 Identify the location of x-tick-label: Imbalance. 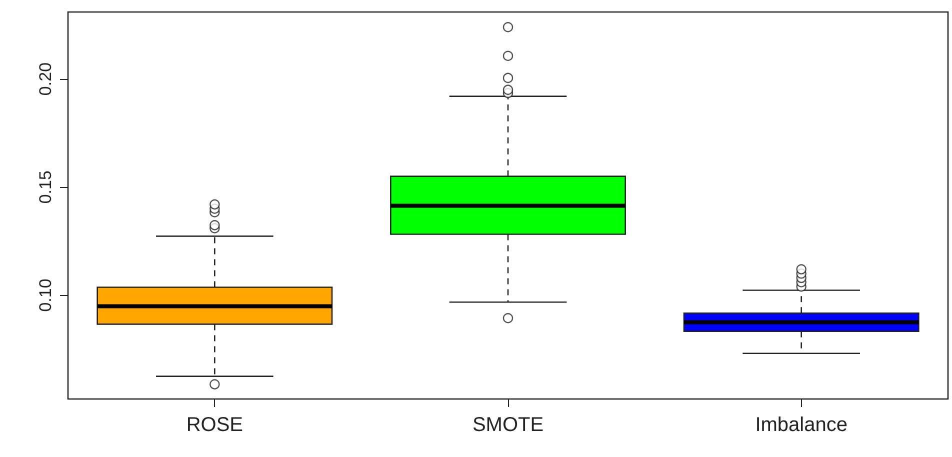
(801, 425).